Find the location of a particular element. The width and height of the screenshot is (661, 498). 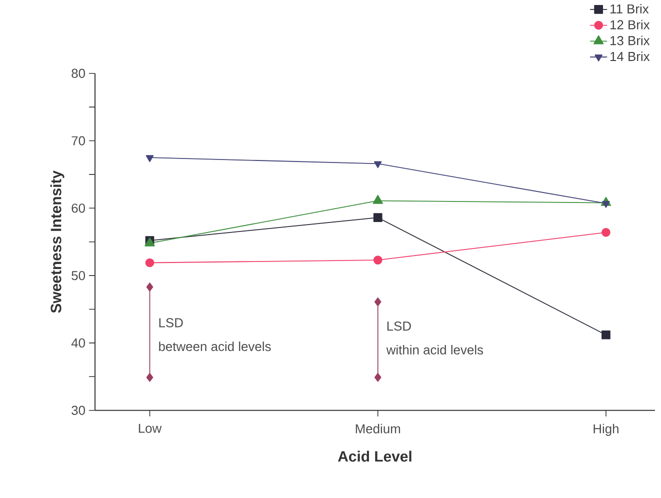

x-tick-label: Medium is located at coordinates (378, 429).